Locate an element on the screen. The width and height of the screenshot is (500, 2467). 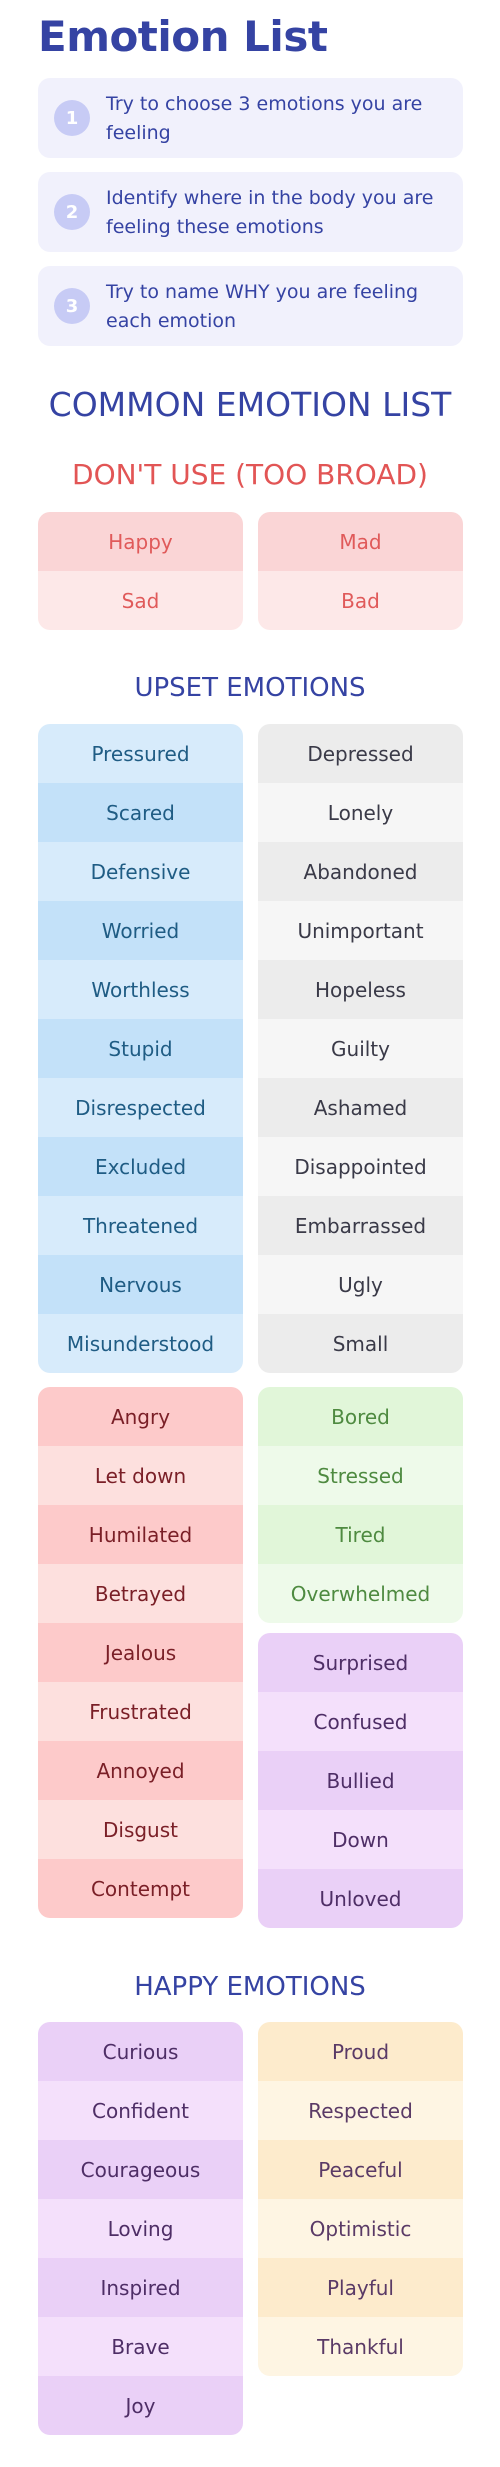
emotion-cell: Mad is located at coordinates (360, 541).